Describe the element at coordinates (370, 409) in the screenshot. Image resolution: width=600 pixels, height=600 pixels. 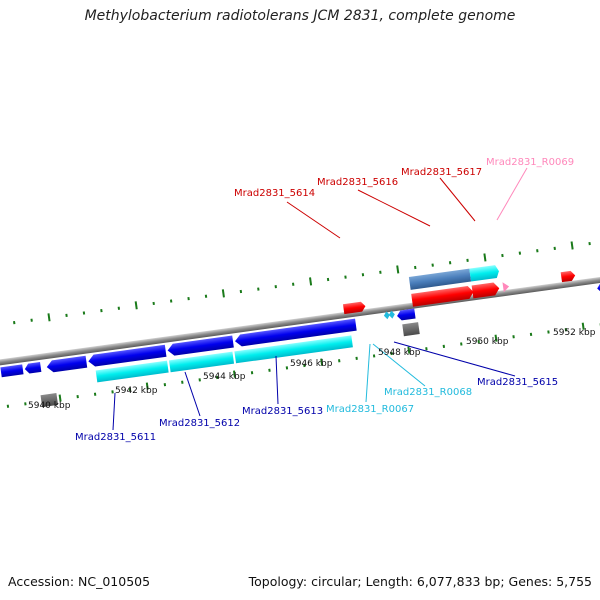
I see `label-mrad2831-r0067: Mrad2831_R0067` at that location.